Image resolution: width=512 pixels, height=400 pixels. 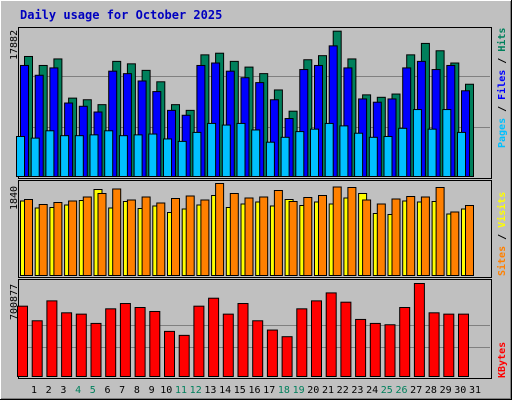 What do you see at coordinates (137, 390) in the screenshot?
I see `day-label: 8` at bounding box center [137, 390].